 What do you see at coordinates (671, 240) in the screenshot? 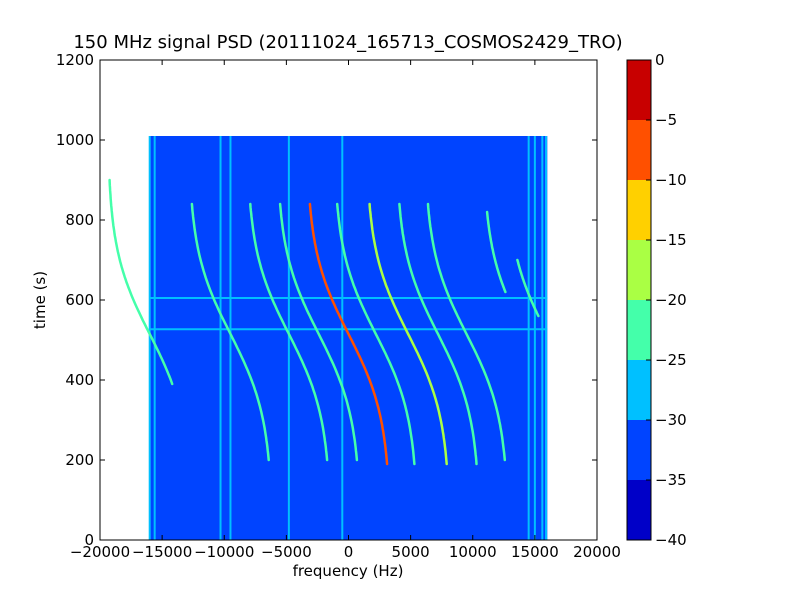
I see `colorbar-tick-label: −15` at bounding box center [671, 240].